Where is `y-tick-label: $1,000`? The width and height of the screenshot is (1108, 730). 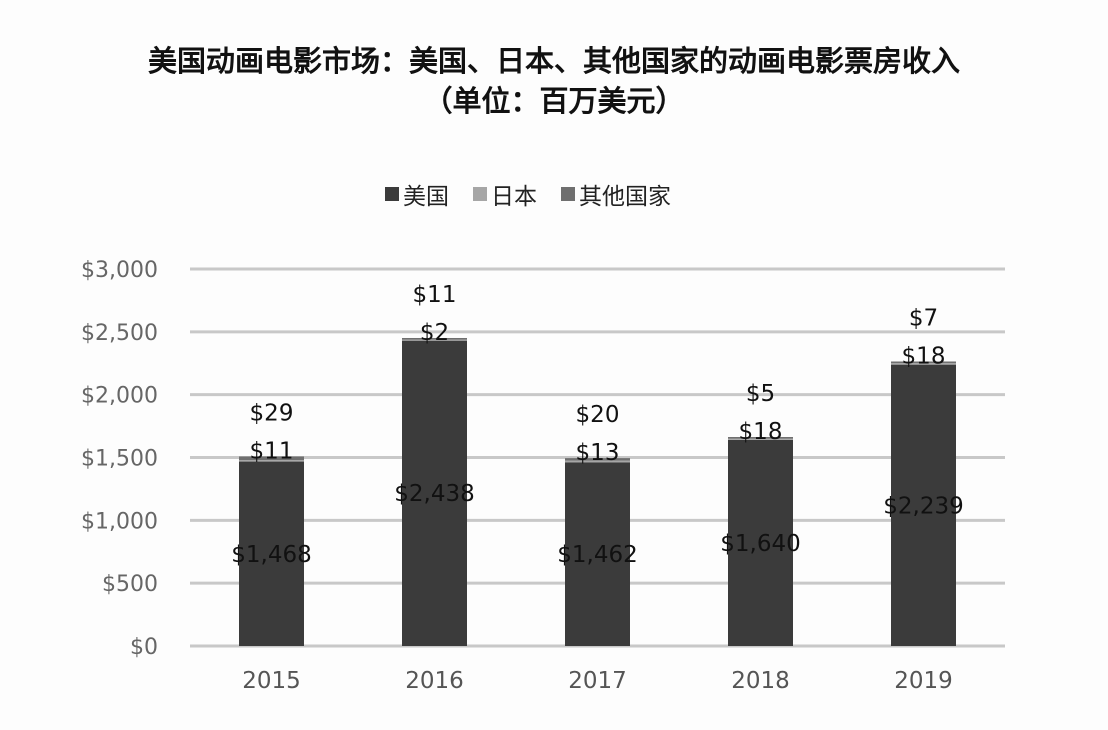
y-tick-label: $1,000 is located at coordinates (119, 521).